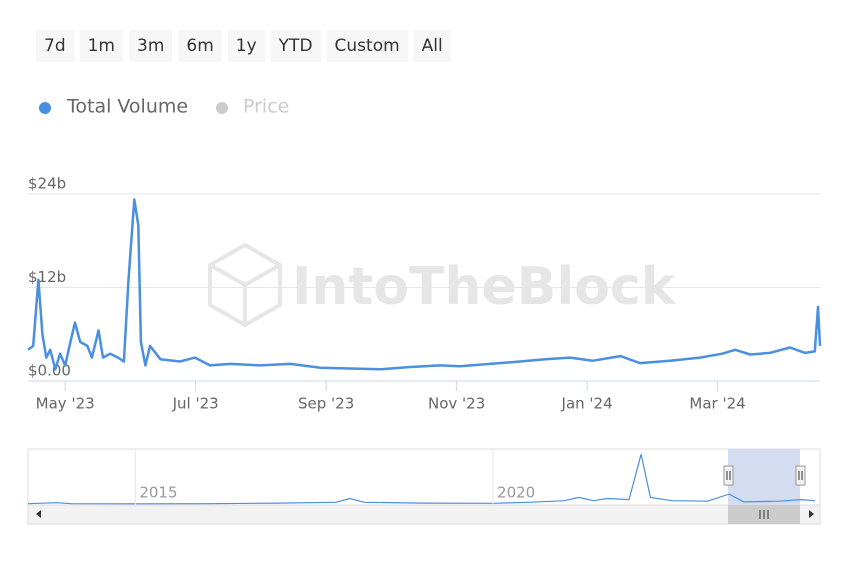  What do you see at coordinates (456, 404) in the screenshot?
I see `x-tick-label: Nov '23` at bounding box center [456, 404].